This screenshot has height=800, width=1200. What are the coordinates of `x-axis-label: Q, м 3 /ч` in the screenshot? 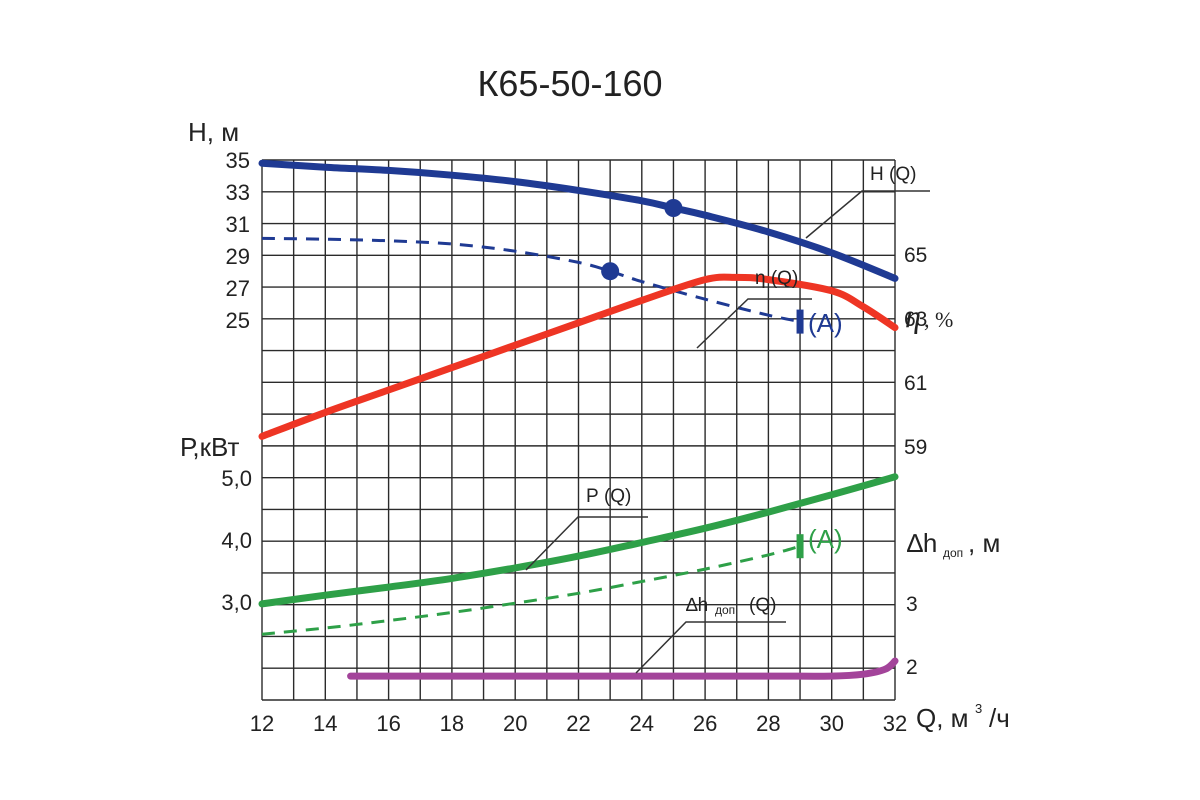 It's located at (963, 717).